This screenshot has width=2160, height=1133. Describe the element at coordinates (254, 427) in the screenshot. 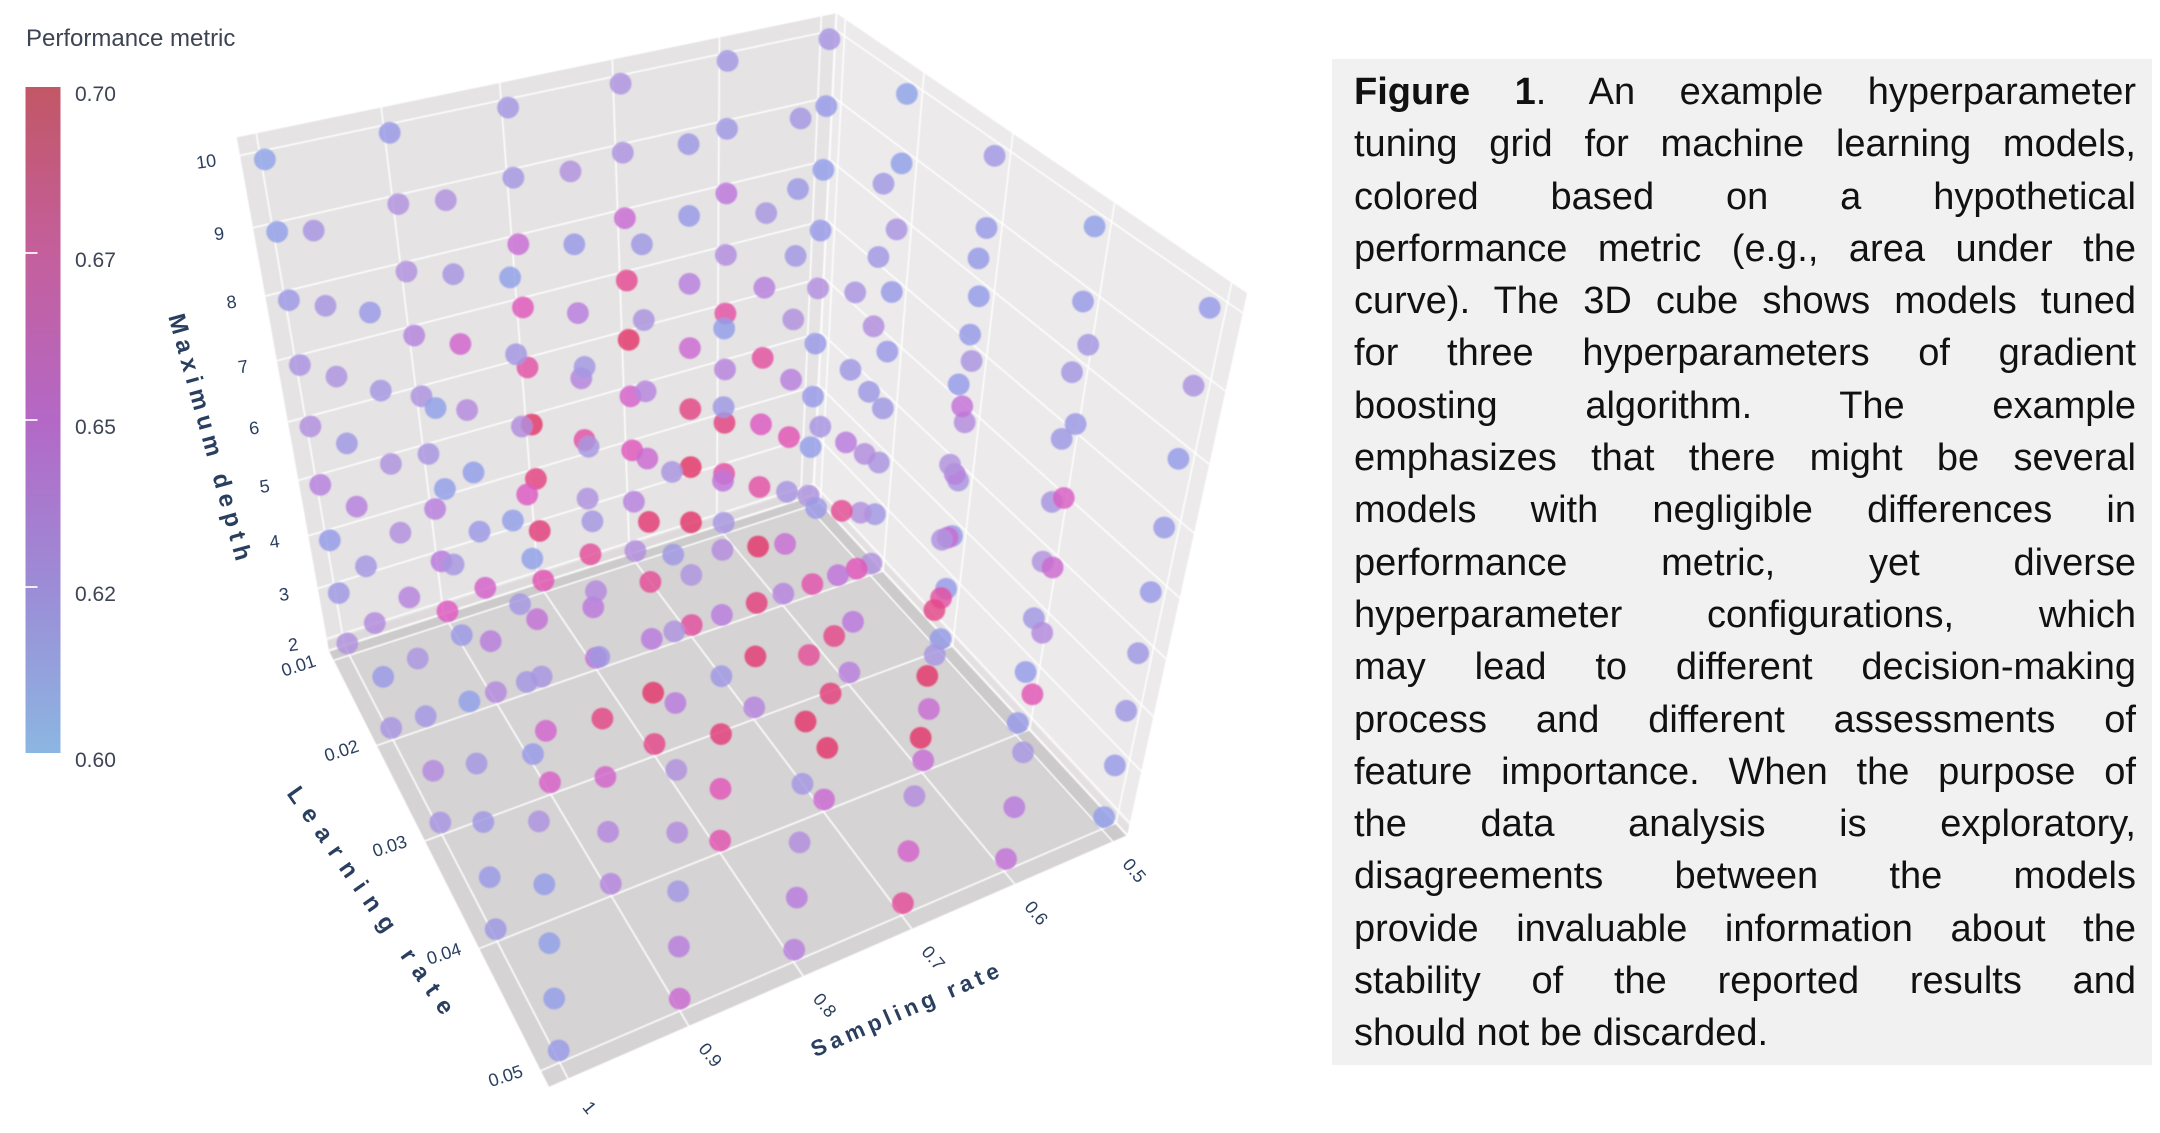

I see `svg-text: 6` at that location.